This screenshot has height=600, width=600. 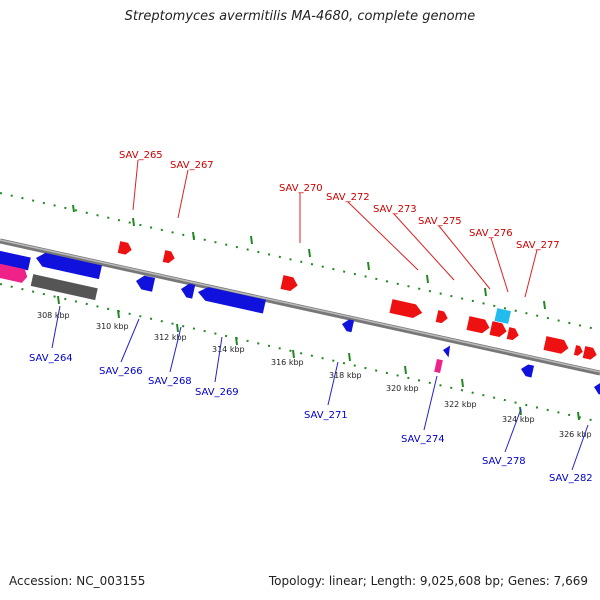 What do you see at coordinates (170, 337) in the screenshot?
I see `kbp-label: 312 kbp` at bounding box center [170, 337].